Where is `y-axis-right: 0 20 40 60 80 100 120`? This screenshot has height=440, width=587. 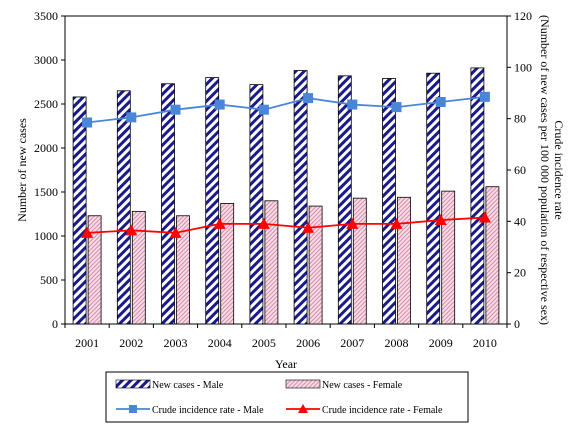
y-axis-right: 0 20 40 60 80 100 120 is located at coordinates (519, 170).